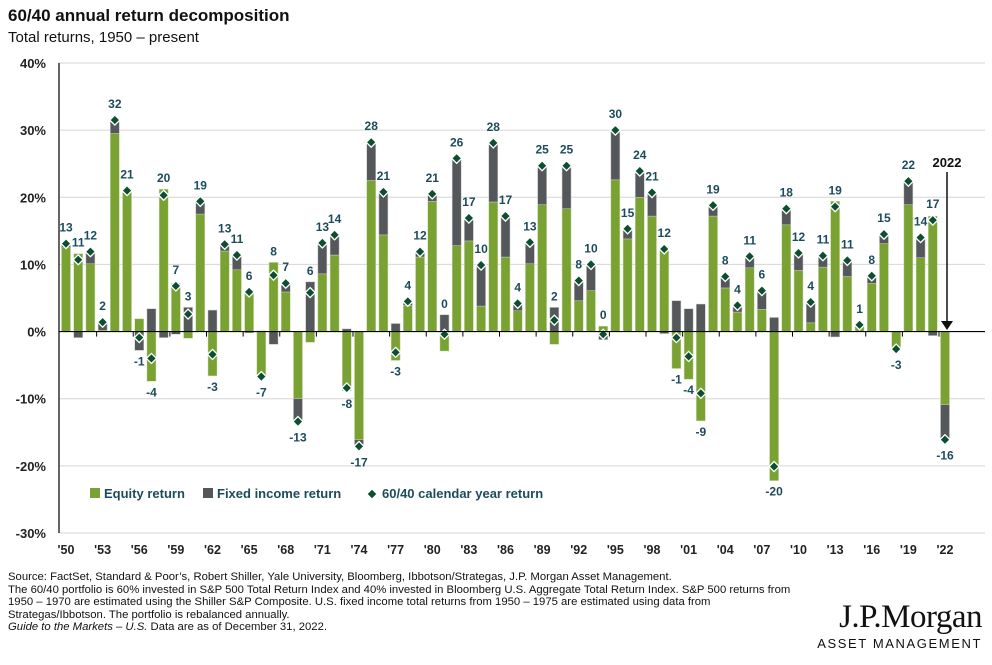 This screenshot has width=992, height=665. Describe the element at coordinates (615, 550) in the screenshot. I see `x-tick-label: '95` at that location.